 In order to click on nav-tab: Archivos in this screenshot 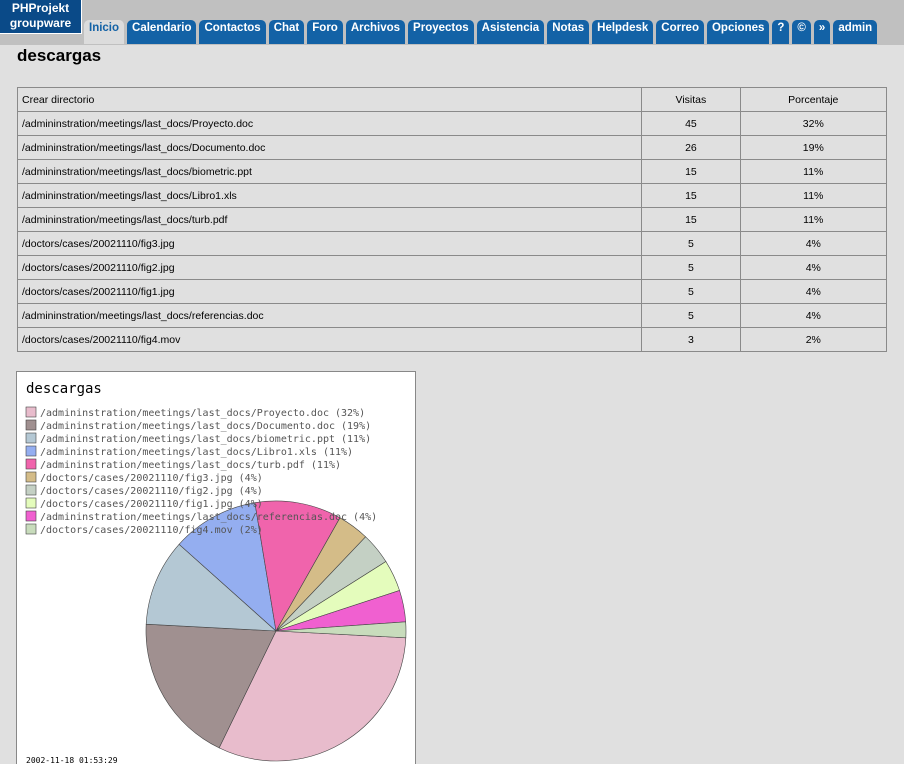, I will do `click(375, 32)`.